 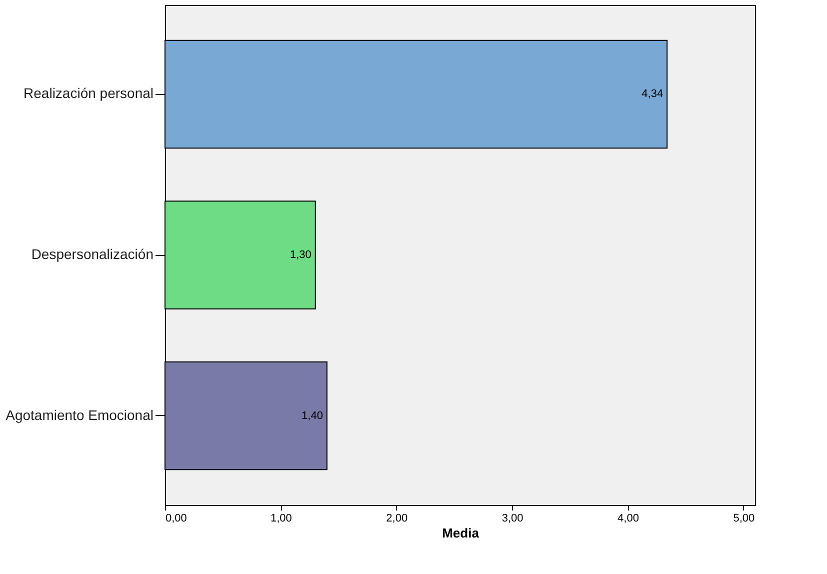 I want to click on y-tick-label: Agotamiento Emocional, so click(x=80, y=414).